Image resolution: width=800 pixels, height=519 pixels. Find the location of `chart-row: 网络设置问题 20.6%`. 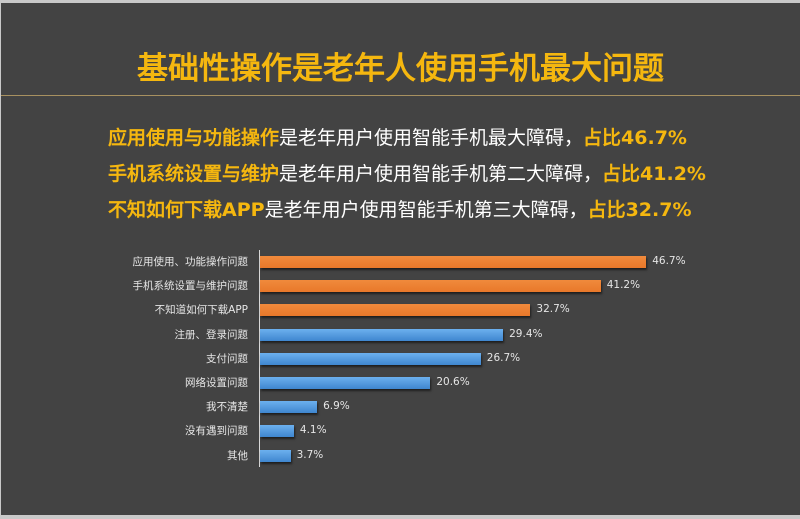

chart-row: 网络设置问题 20.6% is located at coordinates (400, 383).